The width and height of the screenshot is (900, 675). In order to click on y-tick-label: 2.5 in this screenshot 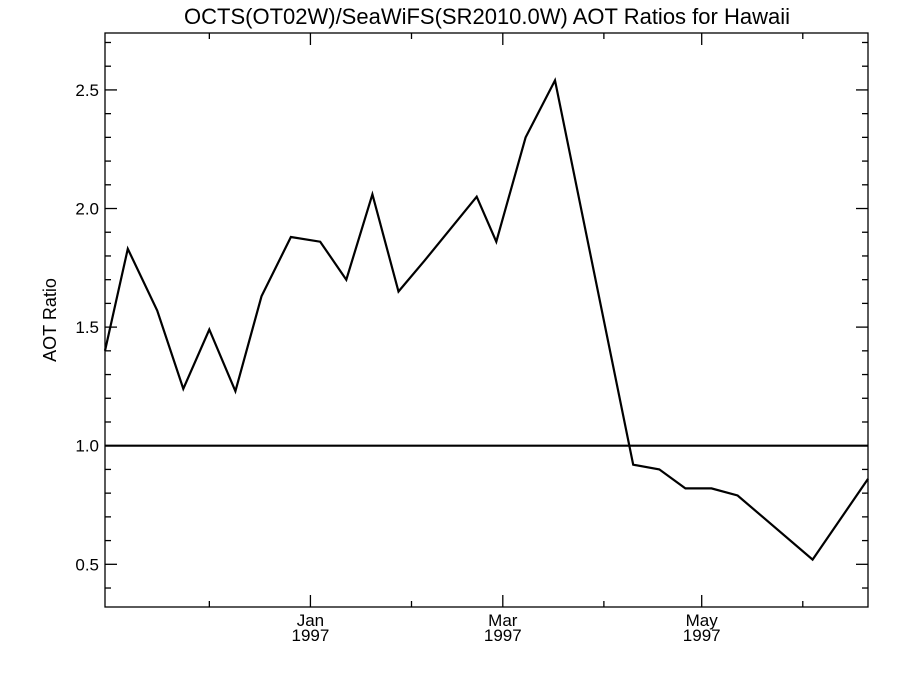, I will do `click(87, 90)`.